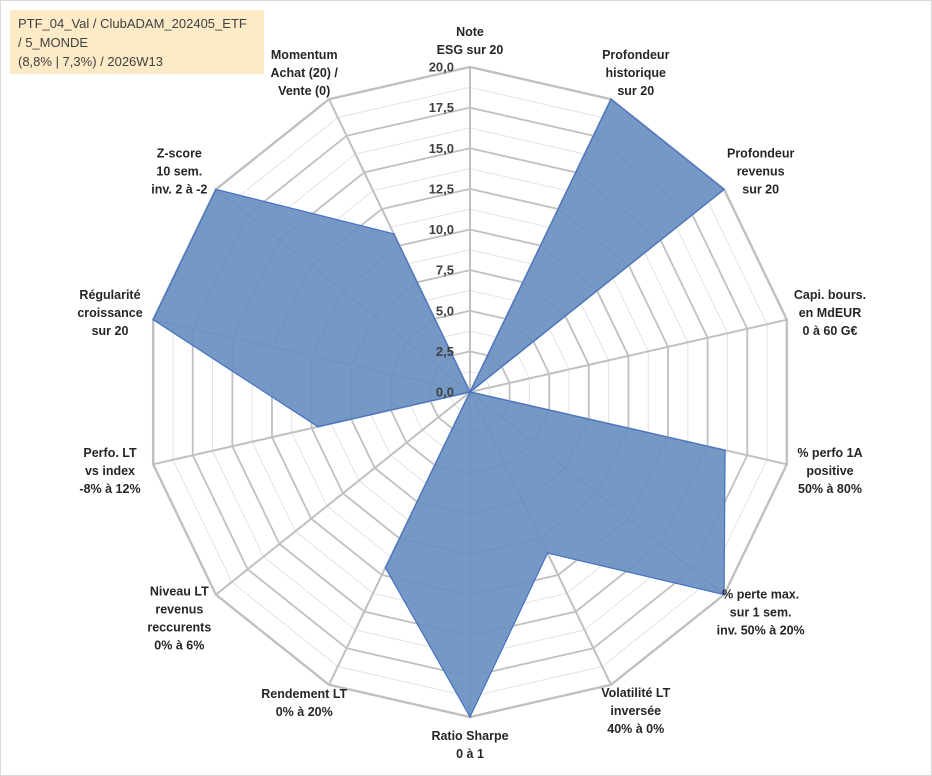  What do you see at coordinates (304, 91) in the screenshot?
I see `axis-label-line: Vente (0)` at bounding box center [304, 91].